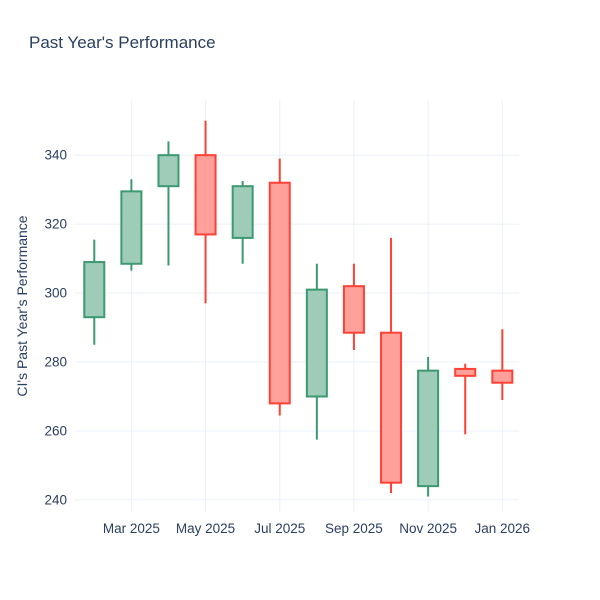 The width and height of the screenshot is (600, 600). I want to click on candle-mar-2025, so click(131, 225).